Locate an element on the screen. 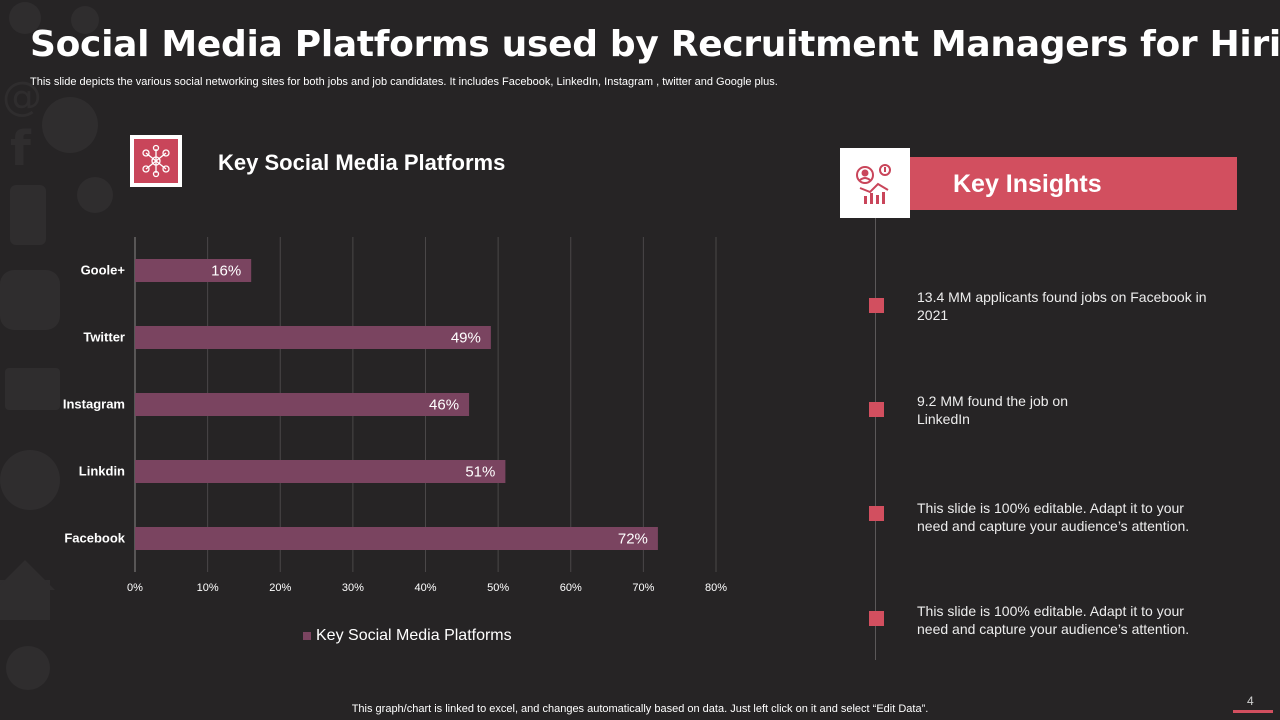 The image size is (1280, 720). data-label: 72% is located at coordinates (633, 539).